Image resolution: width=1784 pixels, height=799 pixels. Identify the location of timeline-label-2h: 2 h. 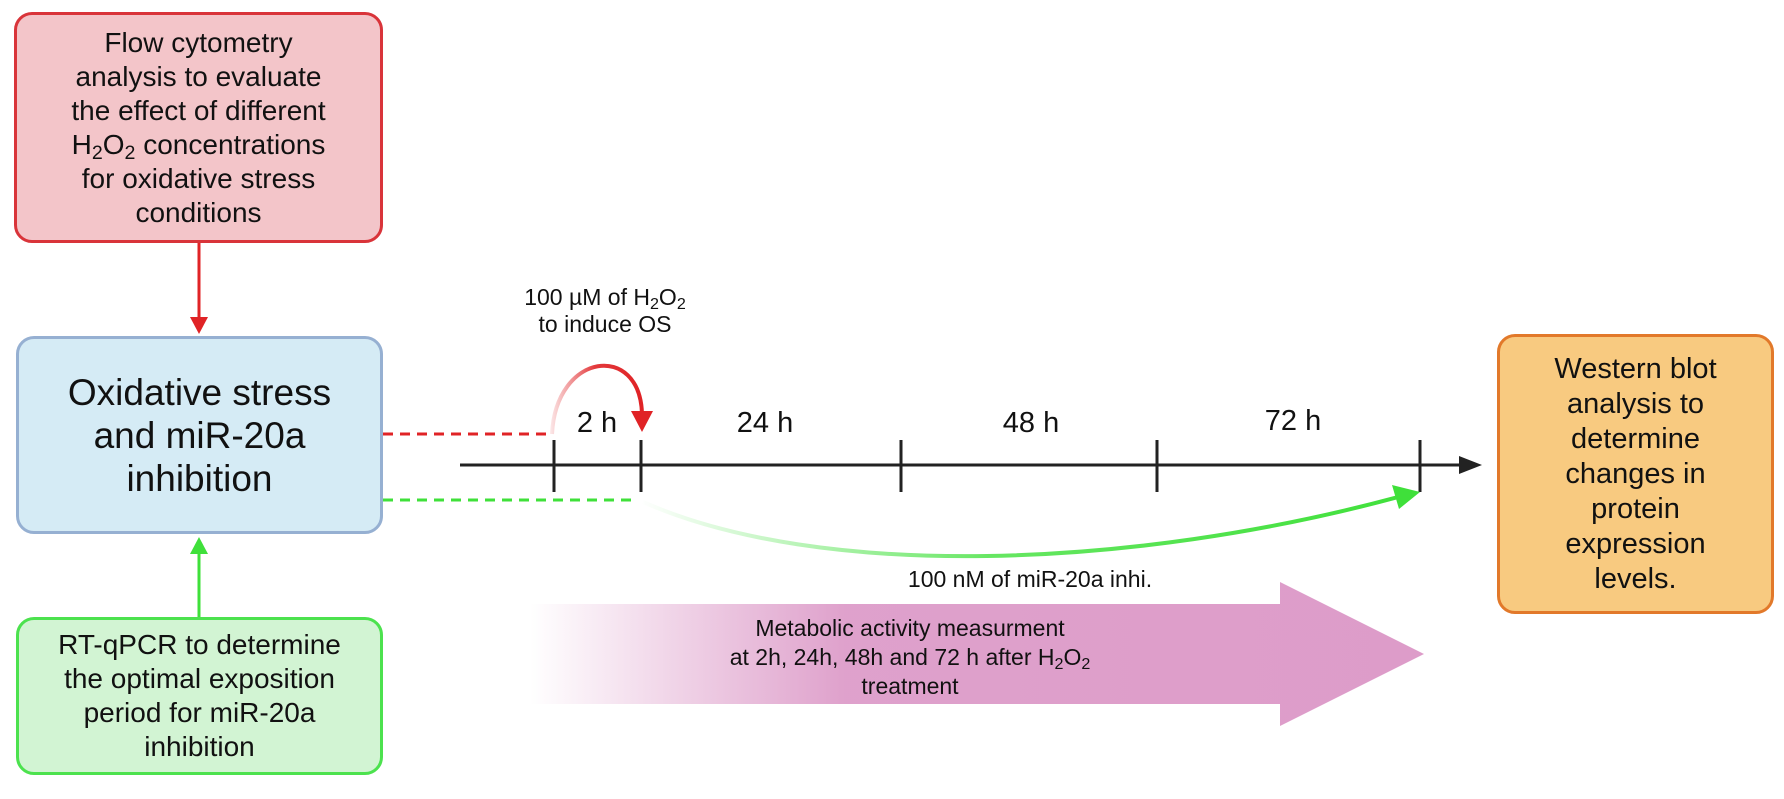
(597, 423).